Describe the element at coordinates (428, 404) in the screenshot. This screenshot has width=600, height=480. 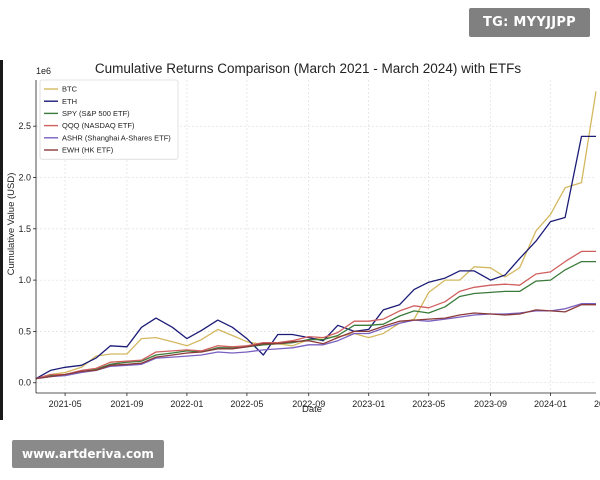
I see `x-tick-label: 2023-05` at that location.